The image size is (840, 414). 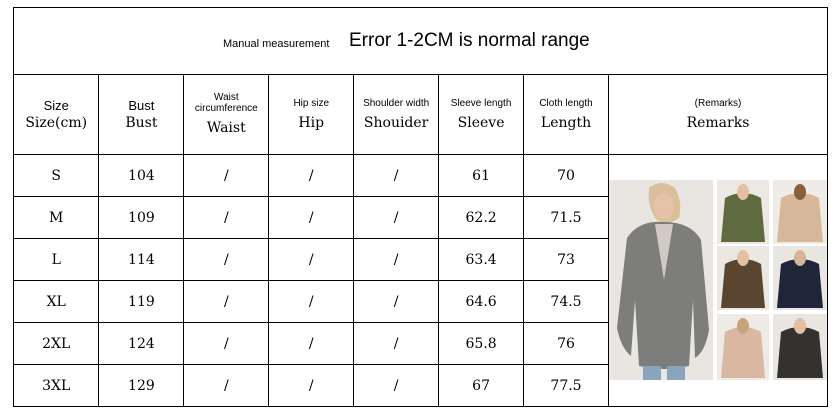 I want to click on cell-size: XL, so click(x=57, y=301).